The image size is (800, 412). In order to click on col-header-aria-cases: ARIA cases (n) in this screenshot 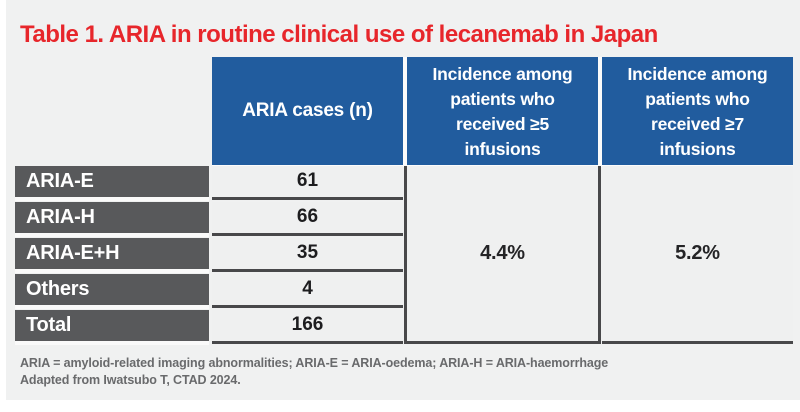, I will do `click(309, 111)`.